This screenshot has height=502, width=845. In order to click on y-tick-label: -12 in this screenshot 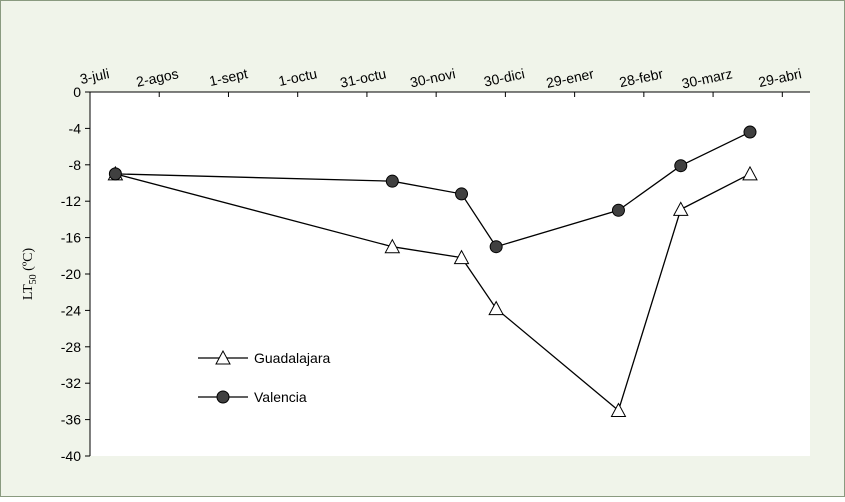, I will do `click(71, 201)`.